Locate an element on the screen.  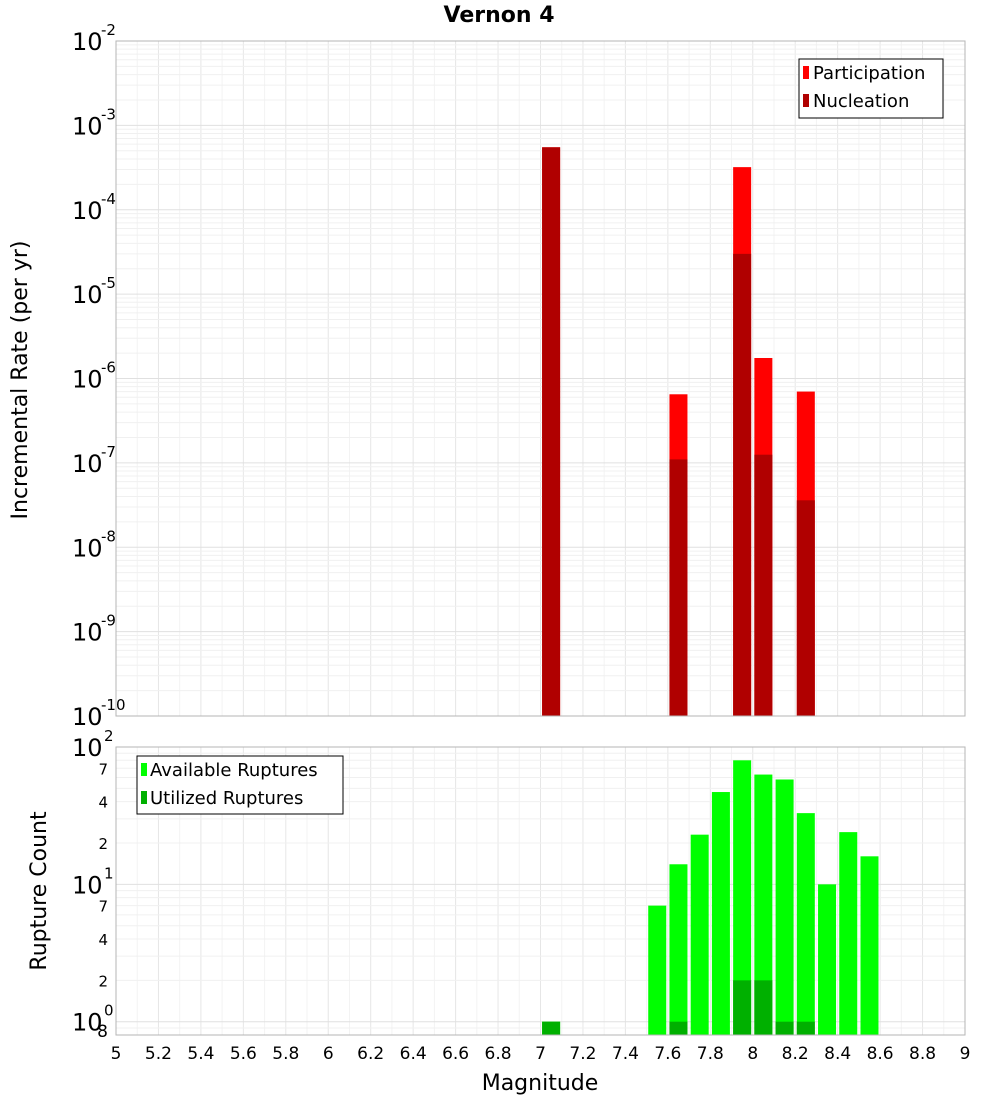
top-legend-box is located at coordinates (871, 88).